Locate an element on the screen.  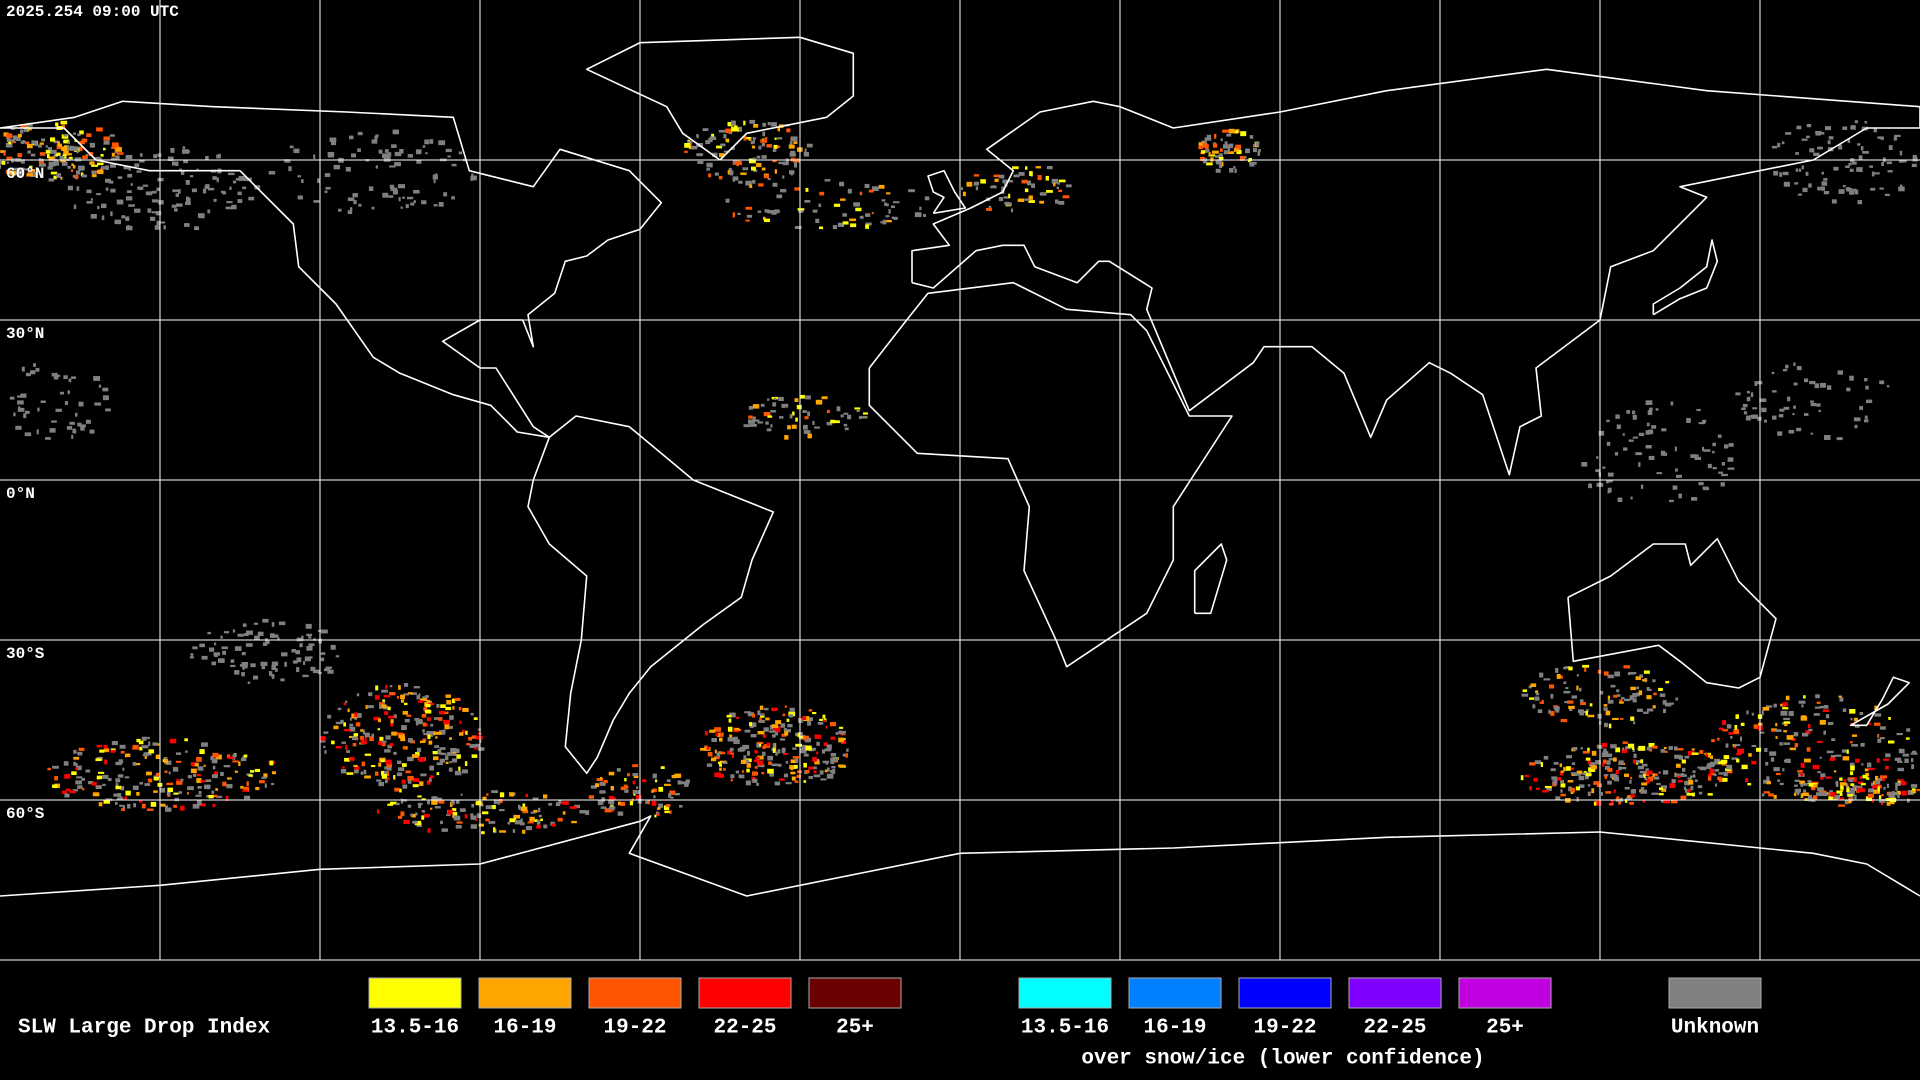
legend-swatch is located at coordinates (525, 993).